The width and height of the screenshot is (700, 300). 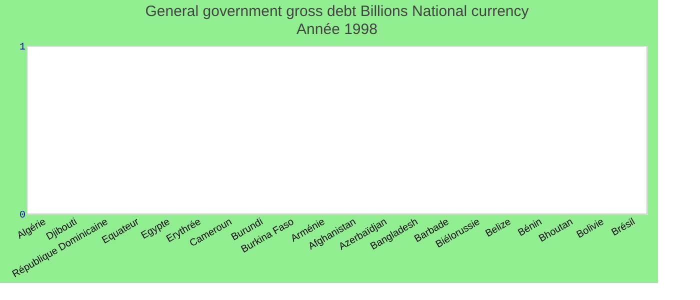 What do you see at coordinates (337, 29) in the screenshot?
I see `chart-subtitle: Année 1998` at bounding box center [337, 29].